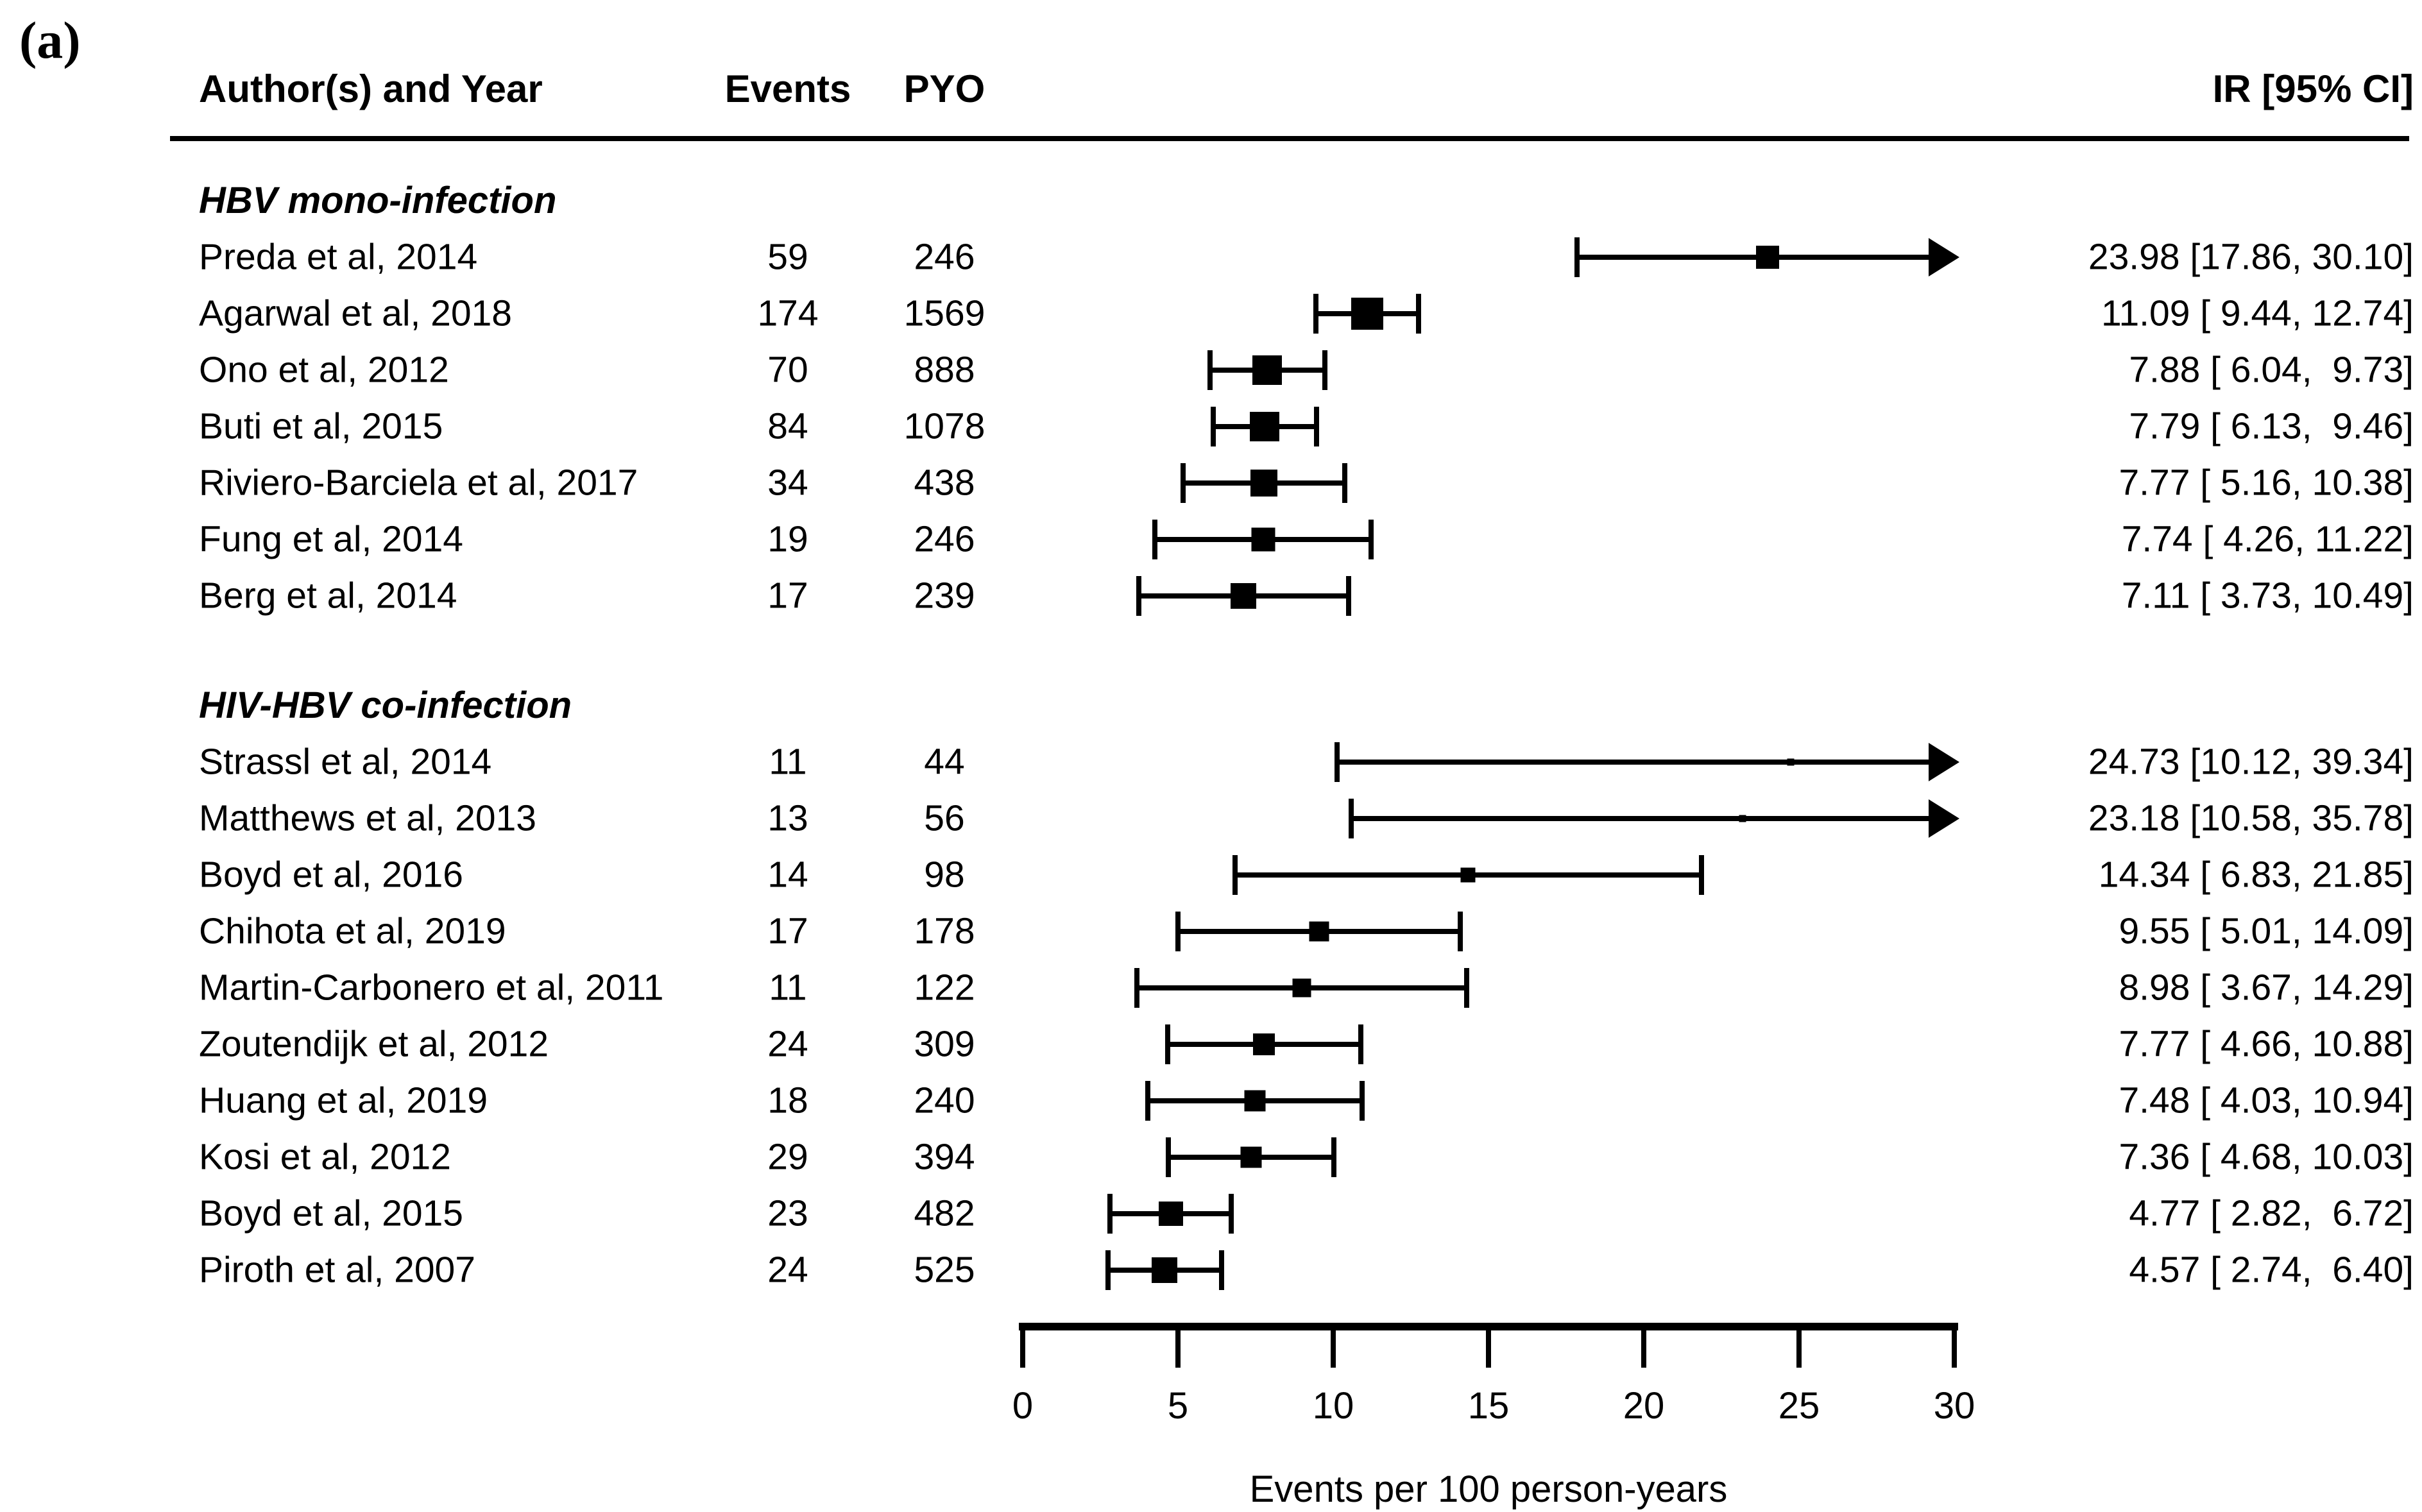 Image resolution: width=2422 pixels, height=1512 pixels. Describe the element at coordinates (944, 1157) in the screenshot. I see `study-pyo: 394` at that location.